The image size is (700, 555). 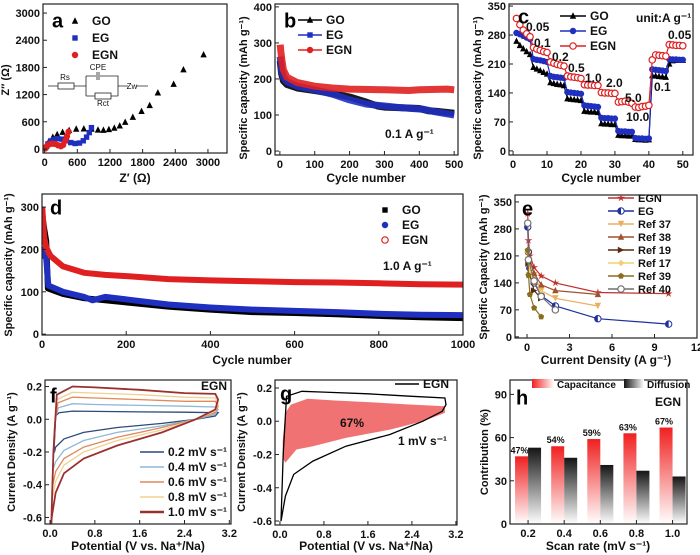 What do you see at coordinates (58, 21) in the screenshot?
I see `panel-label: a` at bounding box center [58, 21].